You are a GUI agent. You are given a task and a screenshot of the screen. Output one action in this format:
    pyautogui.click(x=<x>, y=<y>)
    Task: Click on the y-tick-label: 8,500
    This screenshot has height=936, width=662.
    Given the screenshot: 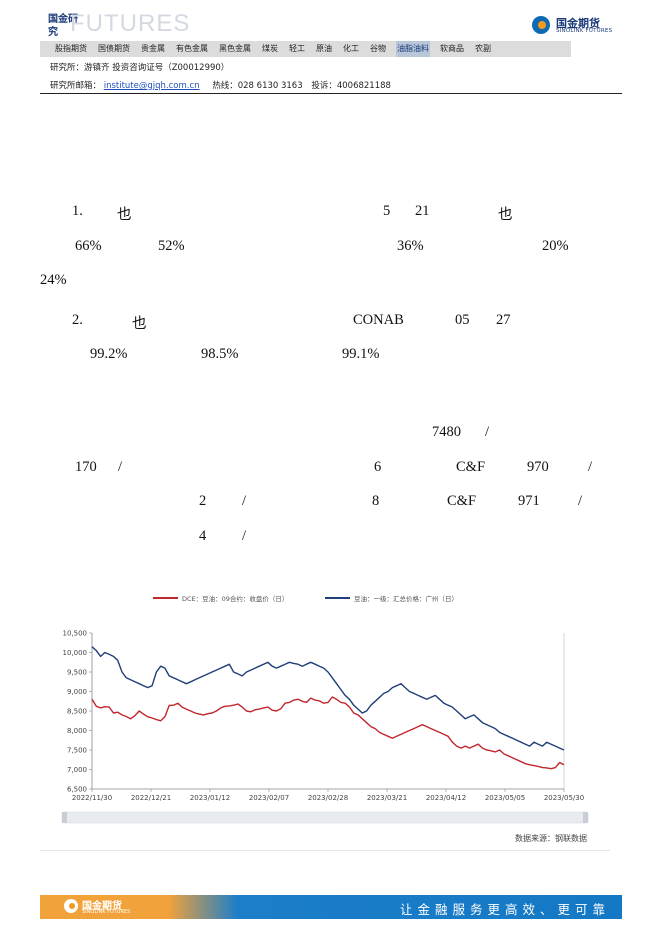 What is the action you would take?
    pyautogui.click(x=77, y=712)
    